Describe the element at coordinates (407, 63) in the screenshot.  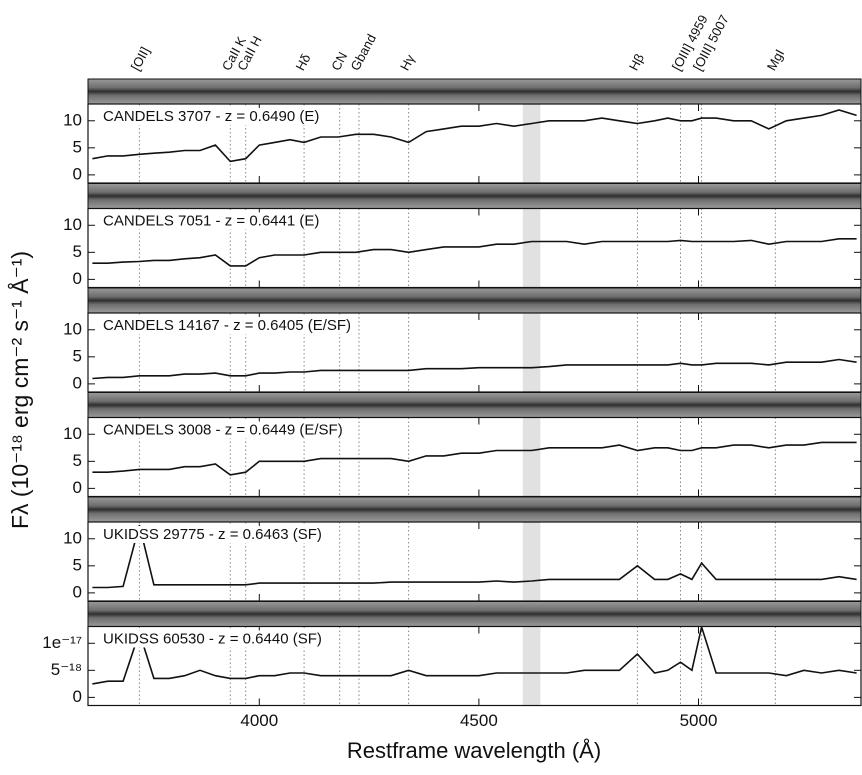
I see `line-label: Hγ` at that location.